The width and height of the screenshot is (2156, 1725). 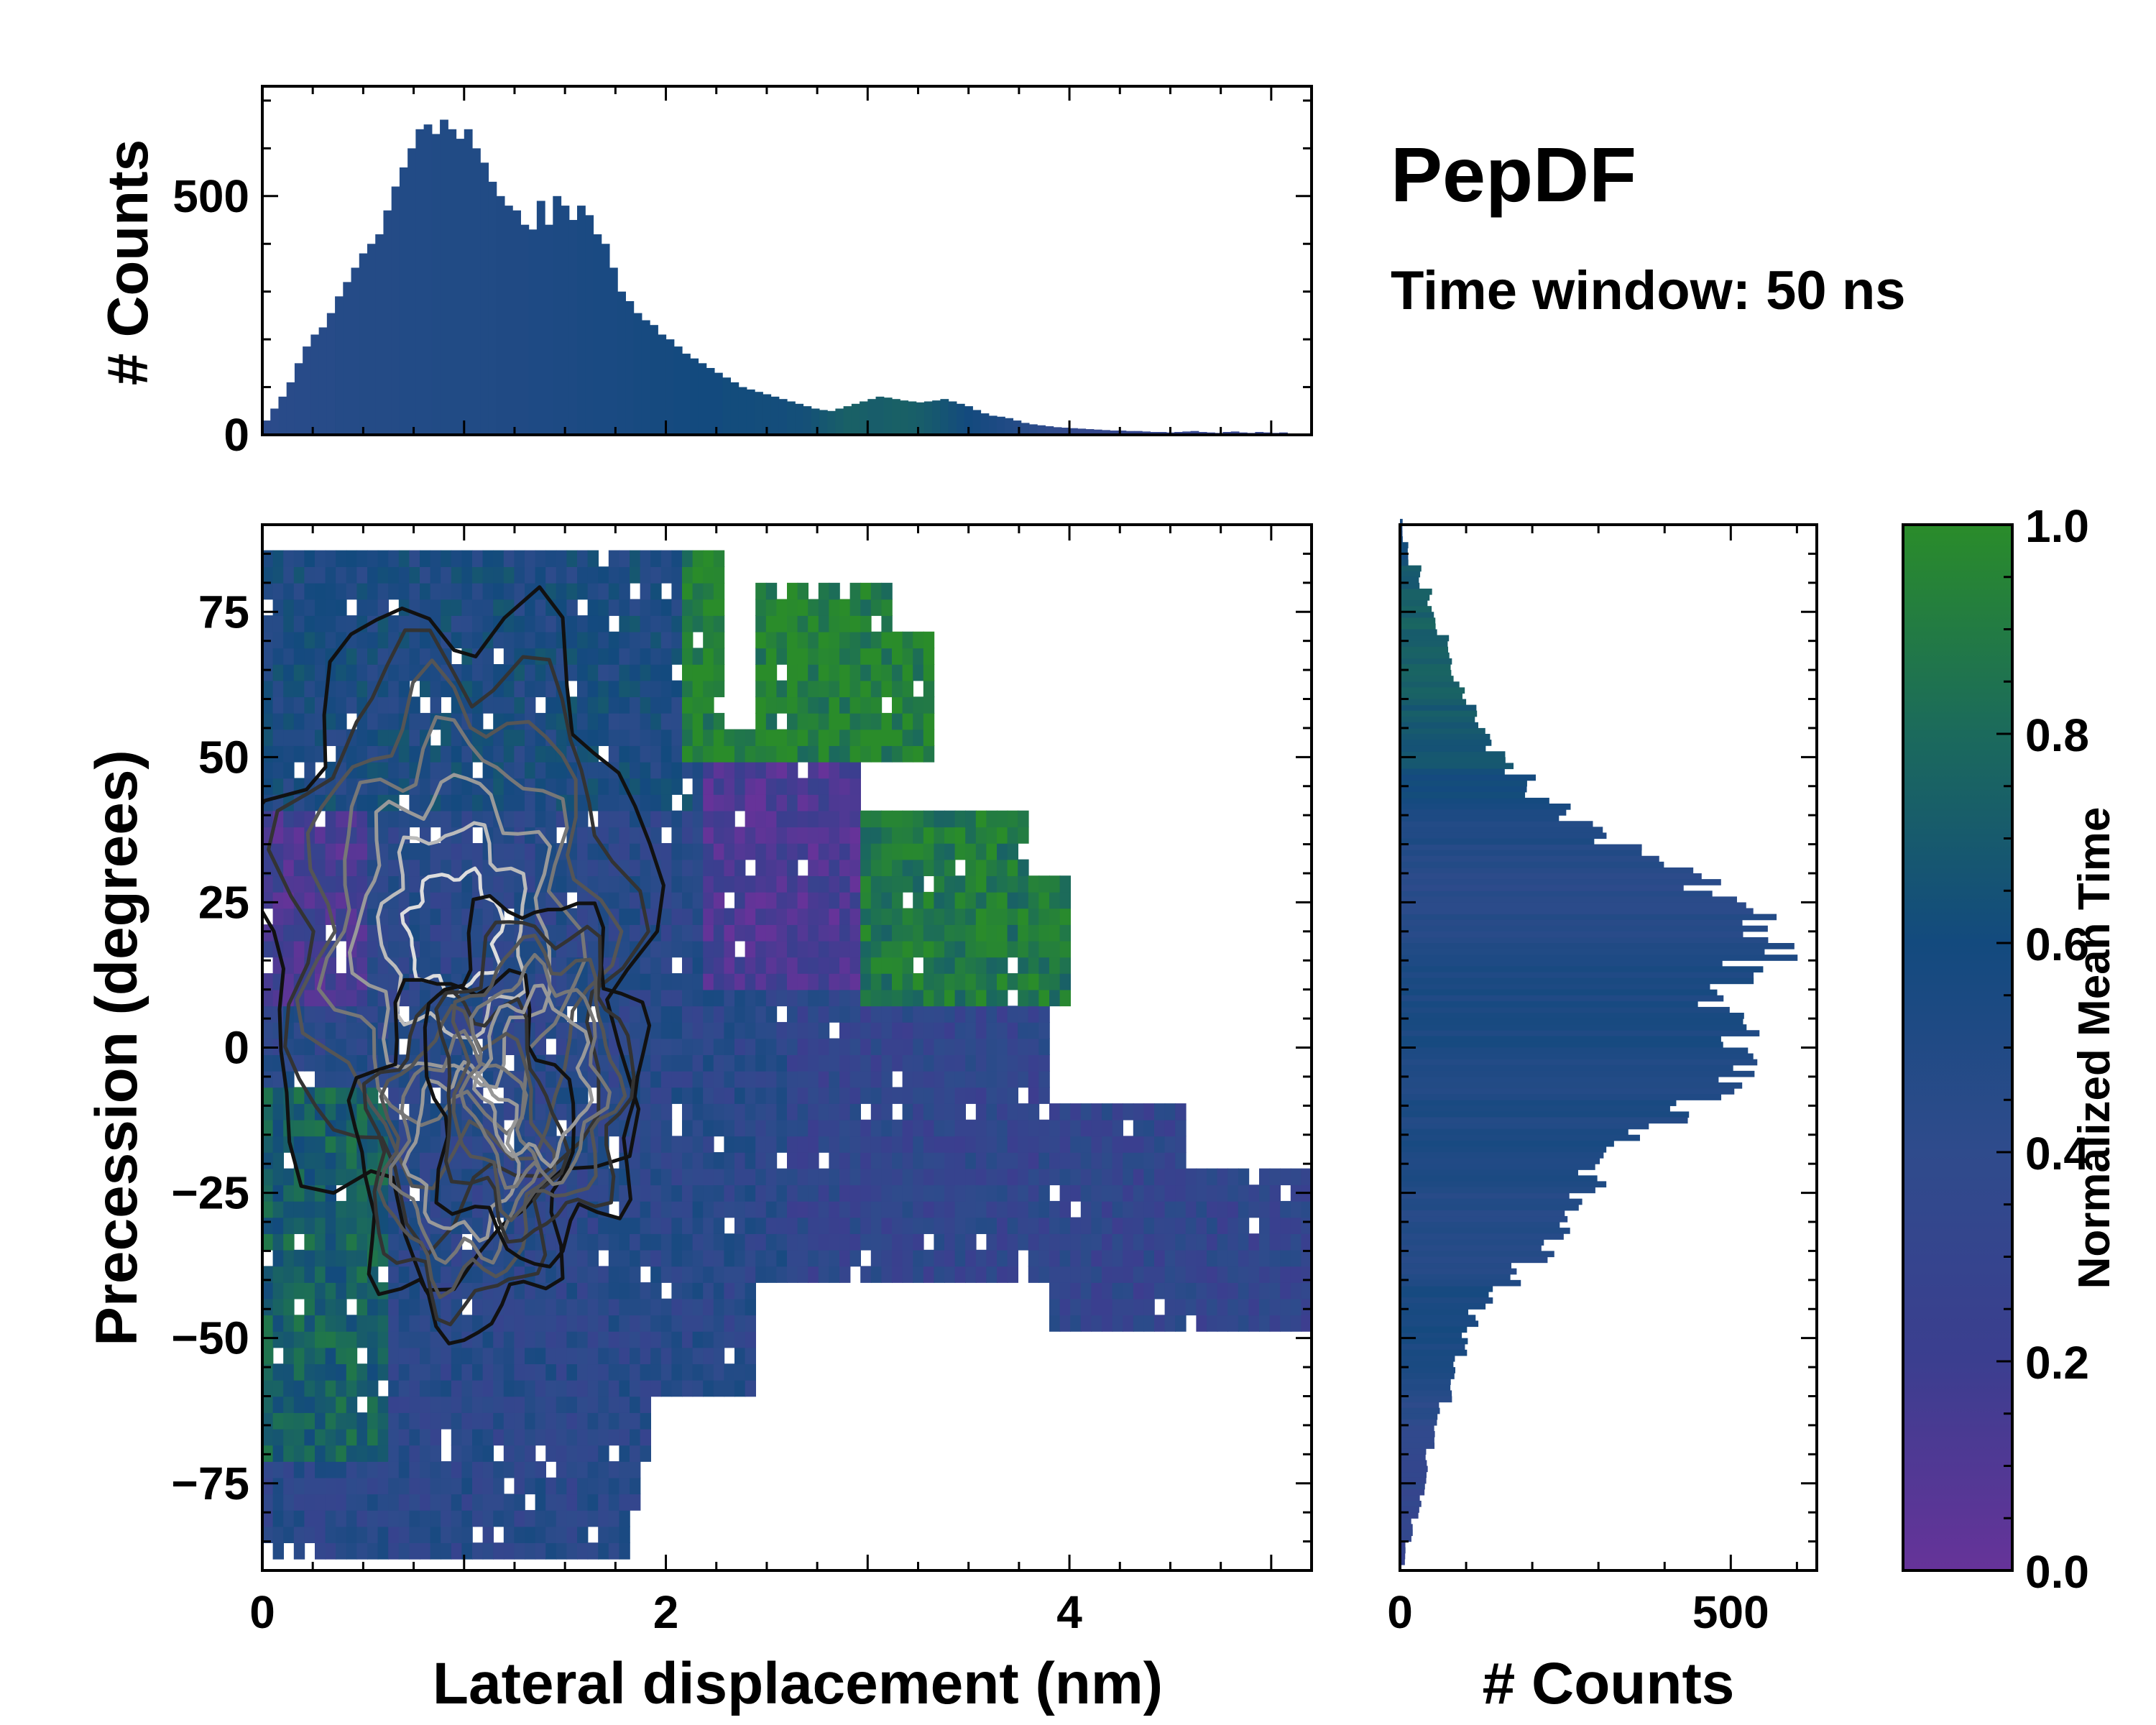 What do you see at coordinates (2057, 735) in the screenshot?
I see `colorbar-tick-label: 0.8` at bounding box center [2057, 735].